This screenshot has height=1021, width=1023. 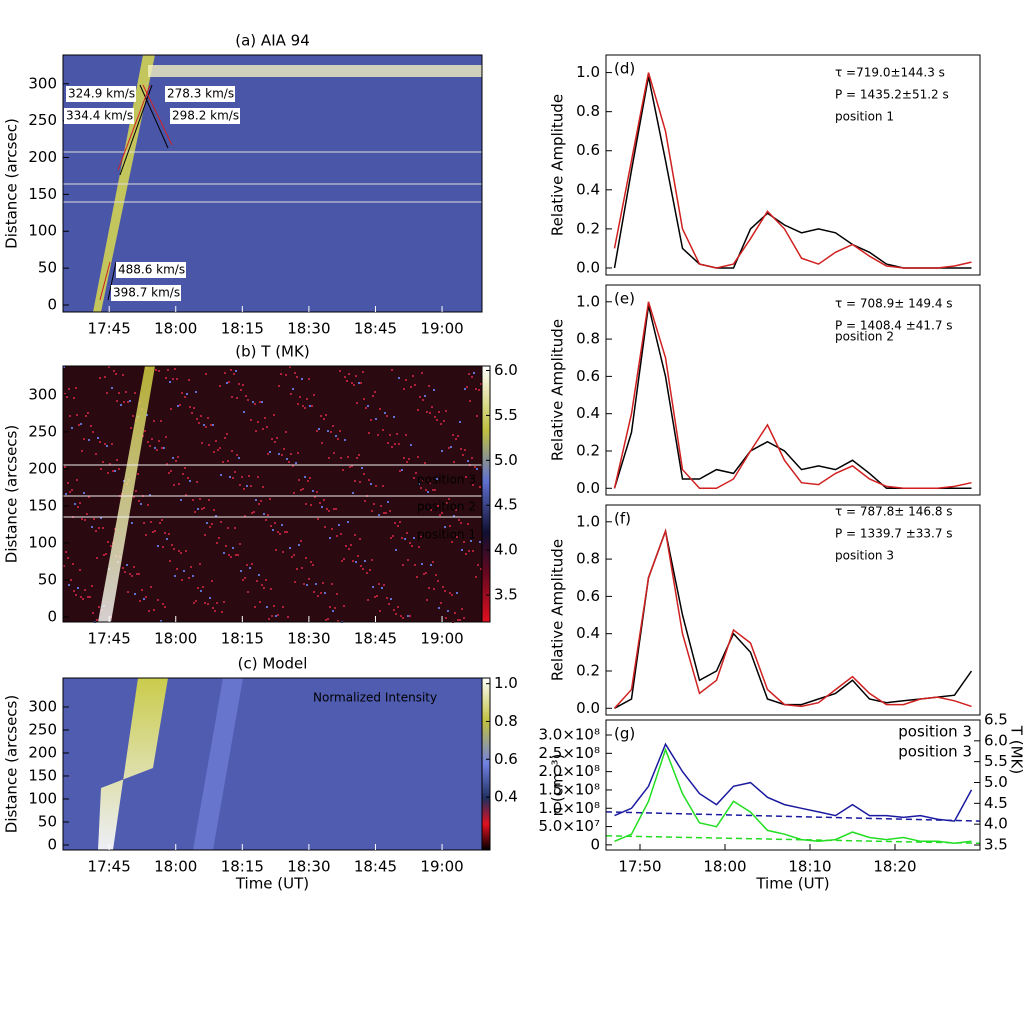 What do you see at coordinates (42, 798) in the screenshot?
I see `y-tick-label: 100` at bounding box center [42, 798].